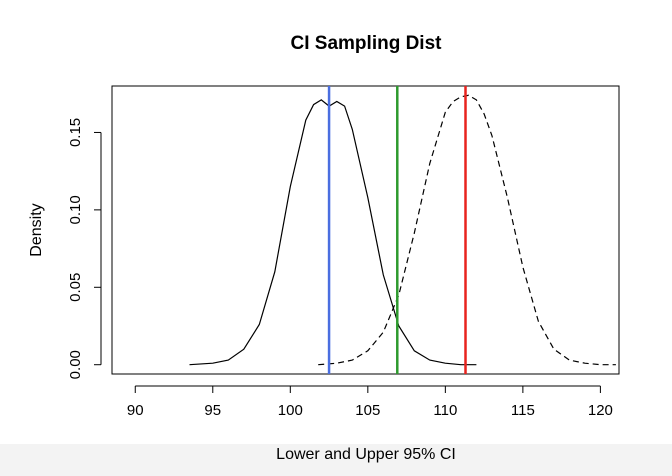 The width and height of the screenshot is (672, 476). Describe the element at coordinates (36, 229) in the screenshot. I see `y-axis-label: Density` at that location.